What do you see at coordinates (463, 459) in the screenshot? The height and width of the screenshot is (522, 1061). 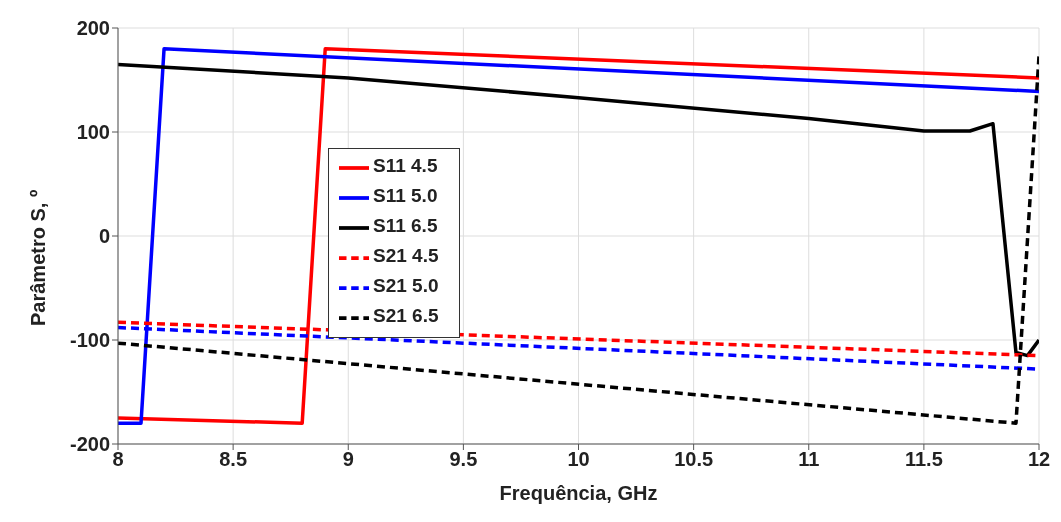 I see `x-tick-label: 9.5` at bounding box center [463, 459].